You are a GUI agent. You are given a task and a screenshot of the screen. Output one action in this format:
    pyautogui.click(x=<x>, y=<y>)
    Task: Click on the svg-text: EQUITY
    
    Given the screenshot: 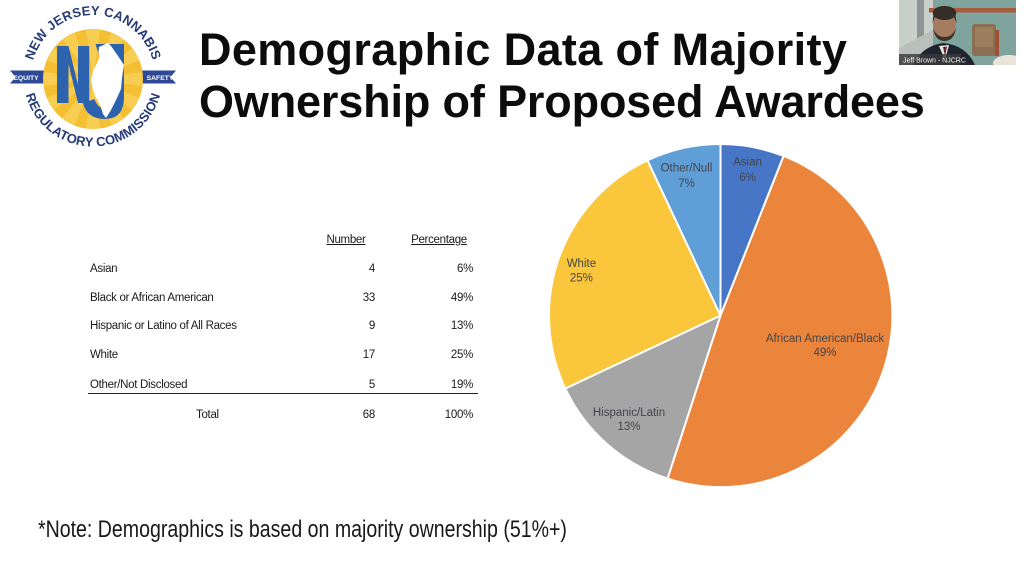 What is the action you would take?
    pyautogui.click(x=26, y=78)
    